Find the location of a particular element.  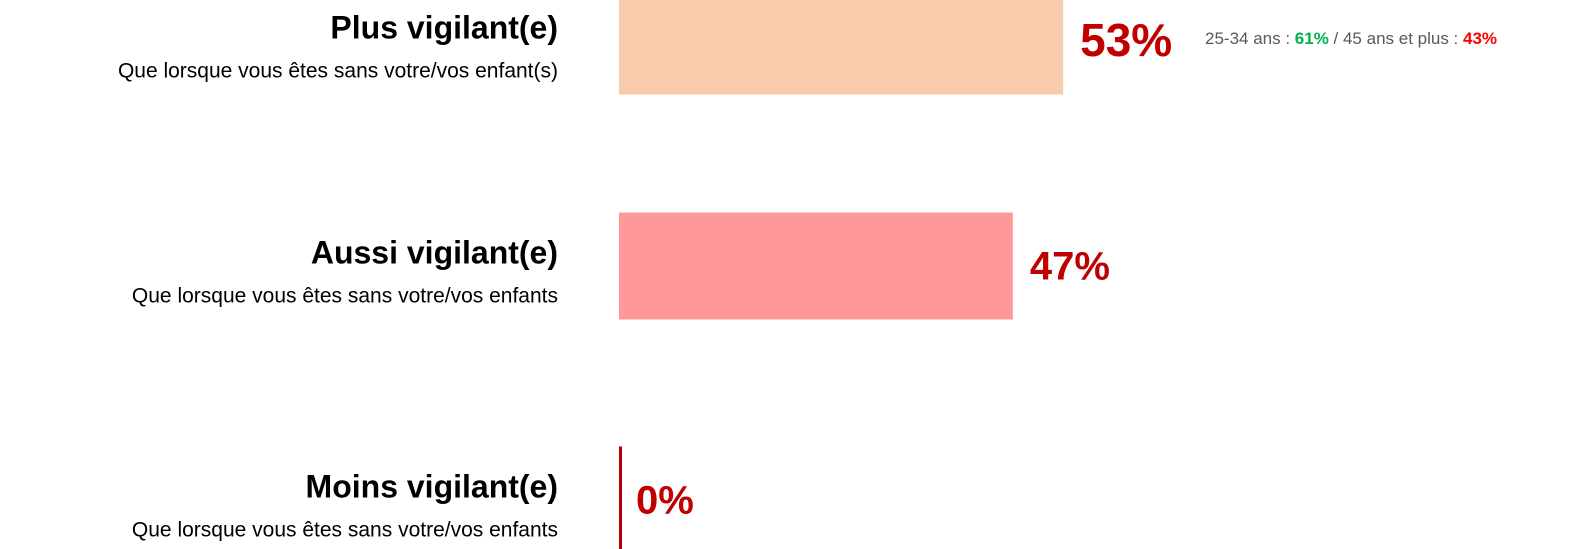

value-label: 47% is located at coordinates (1070, 267).